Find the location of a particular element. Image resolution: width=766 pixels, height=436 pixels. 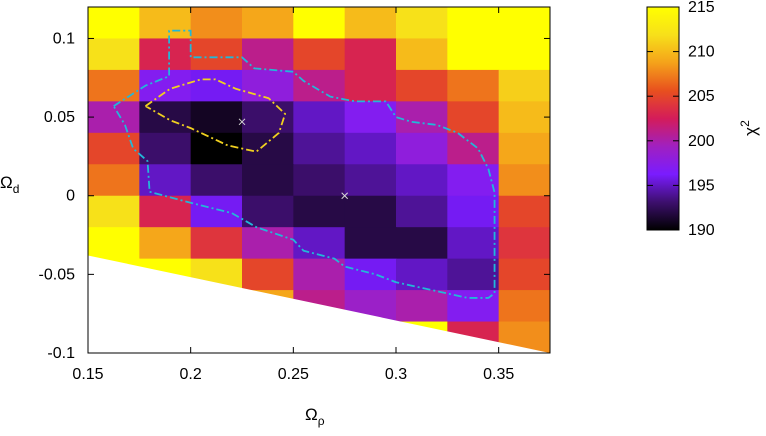

colorbar: 190 195 200 205 210 215 χ2 is located at coordinates (703, 119).